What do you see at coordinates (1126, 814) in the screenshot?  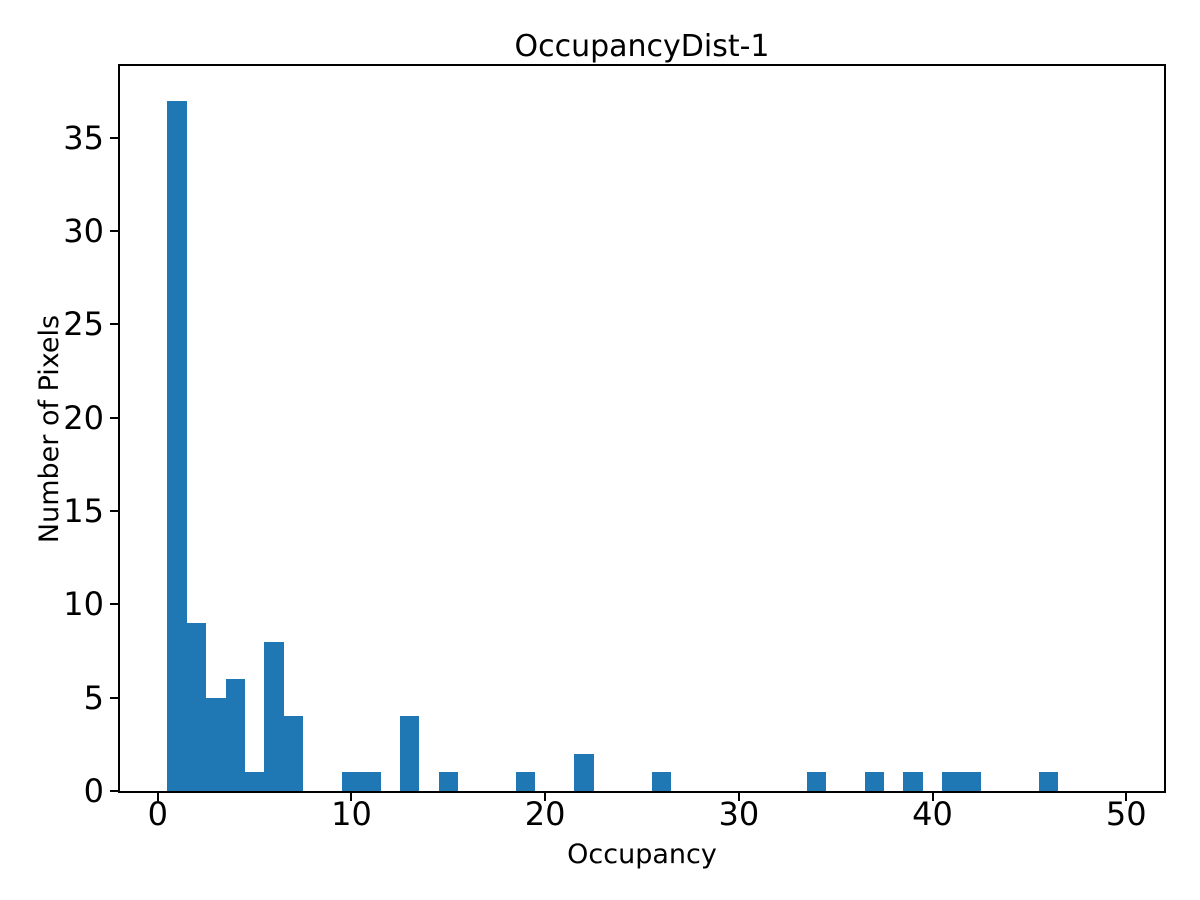 I see `x-tick-label-50: 50` at bounding box center [1126, 814].